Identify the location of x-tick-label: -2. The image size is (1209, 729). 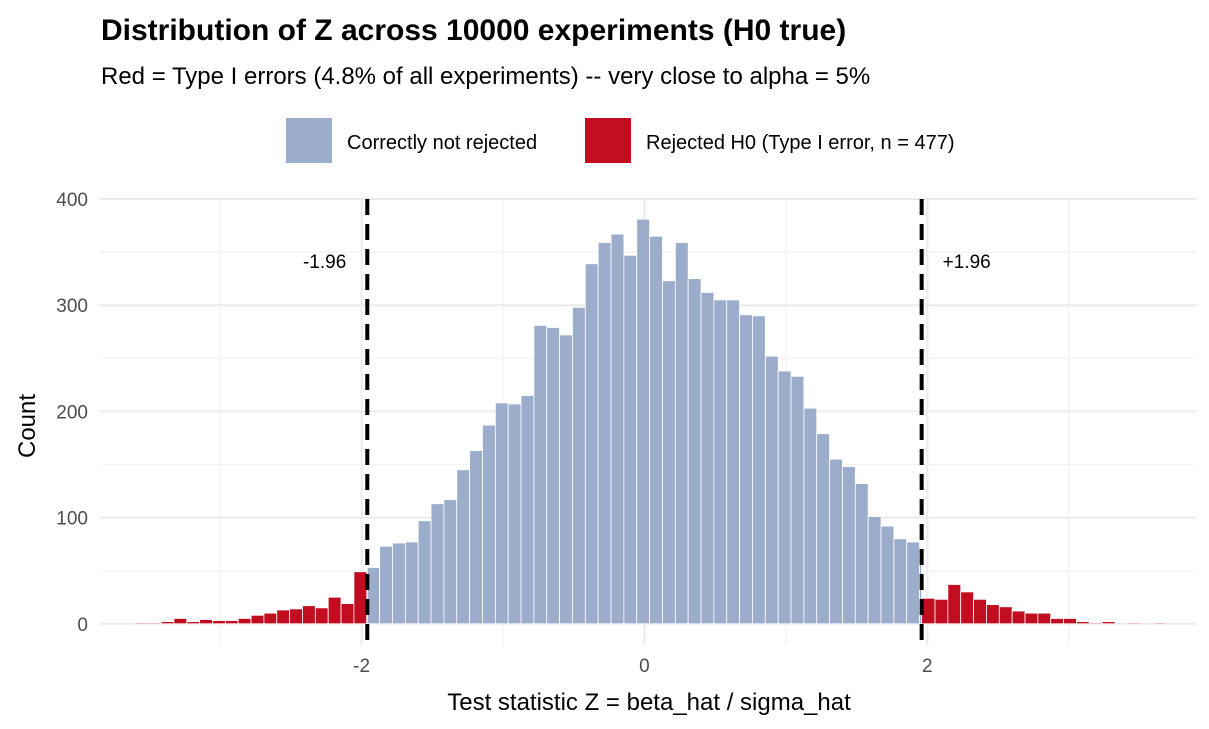
(361, 666).